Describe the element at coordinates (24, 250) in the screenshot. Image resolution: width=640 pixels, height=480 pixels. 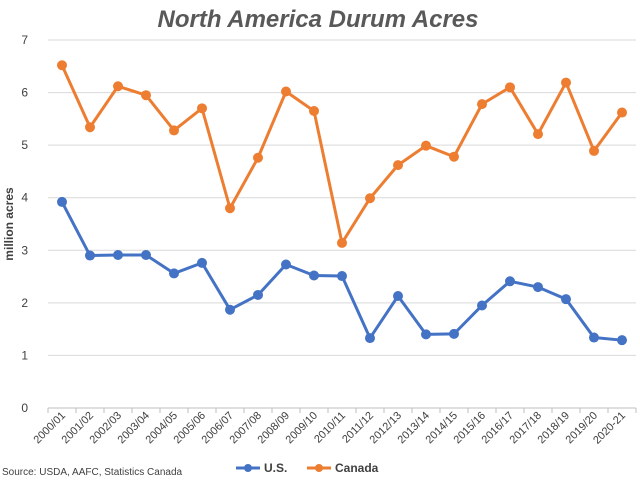
I see `y-tick-label: 3` at that location.